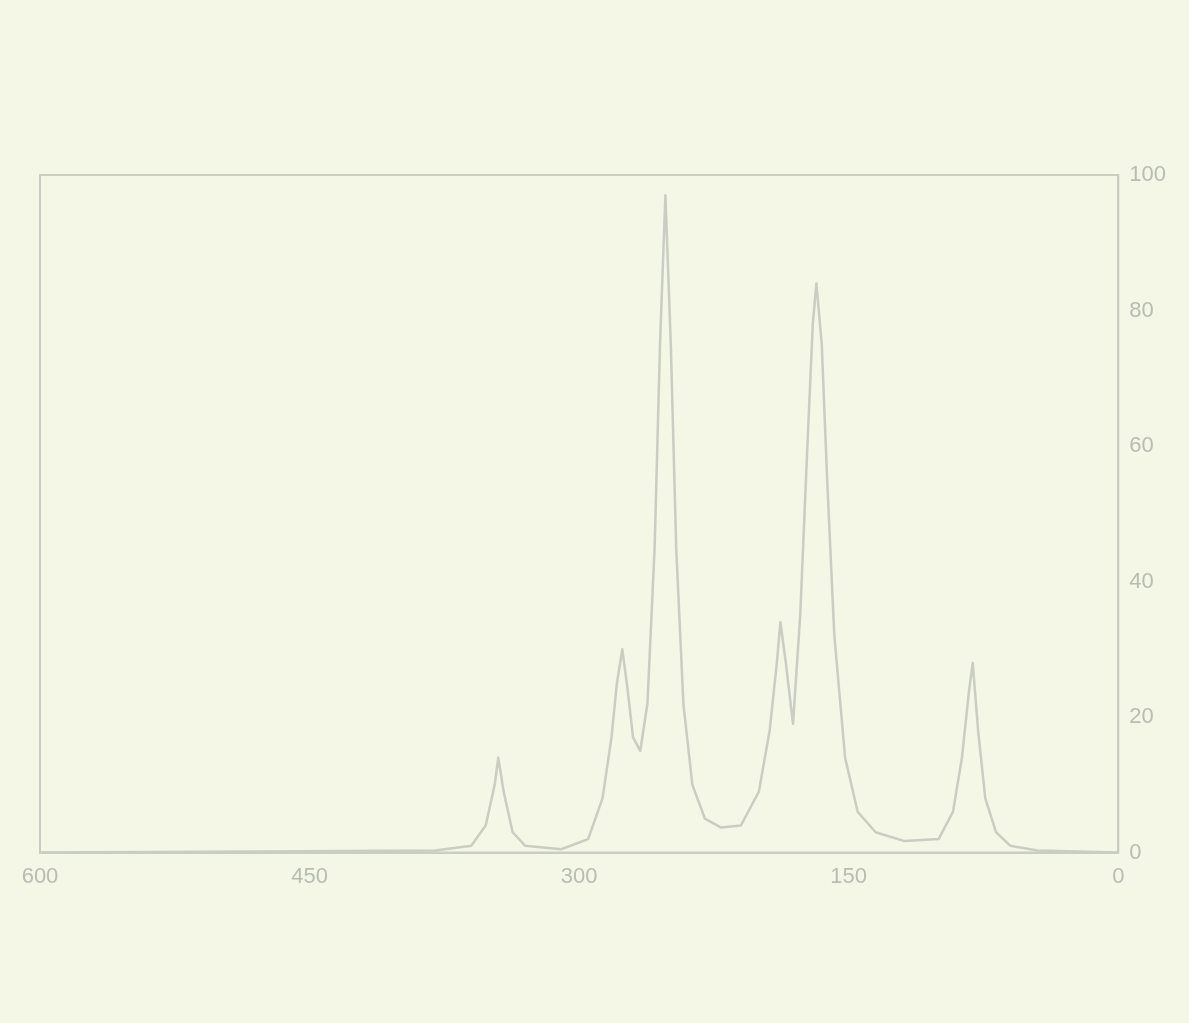 This screenshot has height=1023, width=1189. I want to click on x-tick-label: 450, so click(309, 875).